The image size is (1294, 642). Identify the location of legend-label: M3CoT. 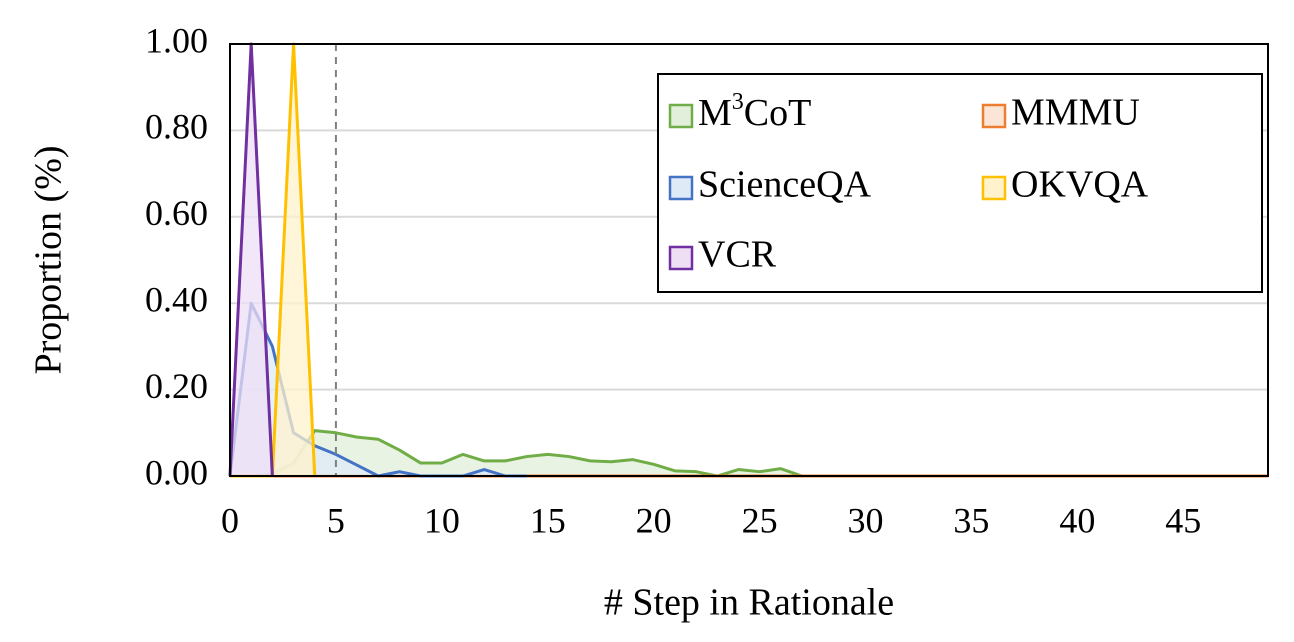
(754, 111).